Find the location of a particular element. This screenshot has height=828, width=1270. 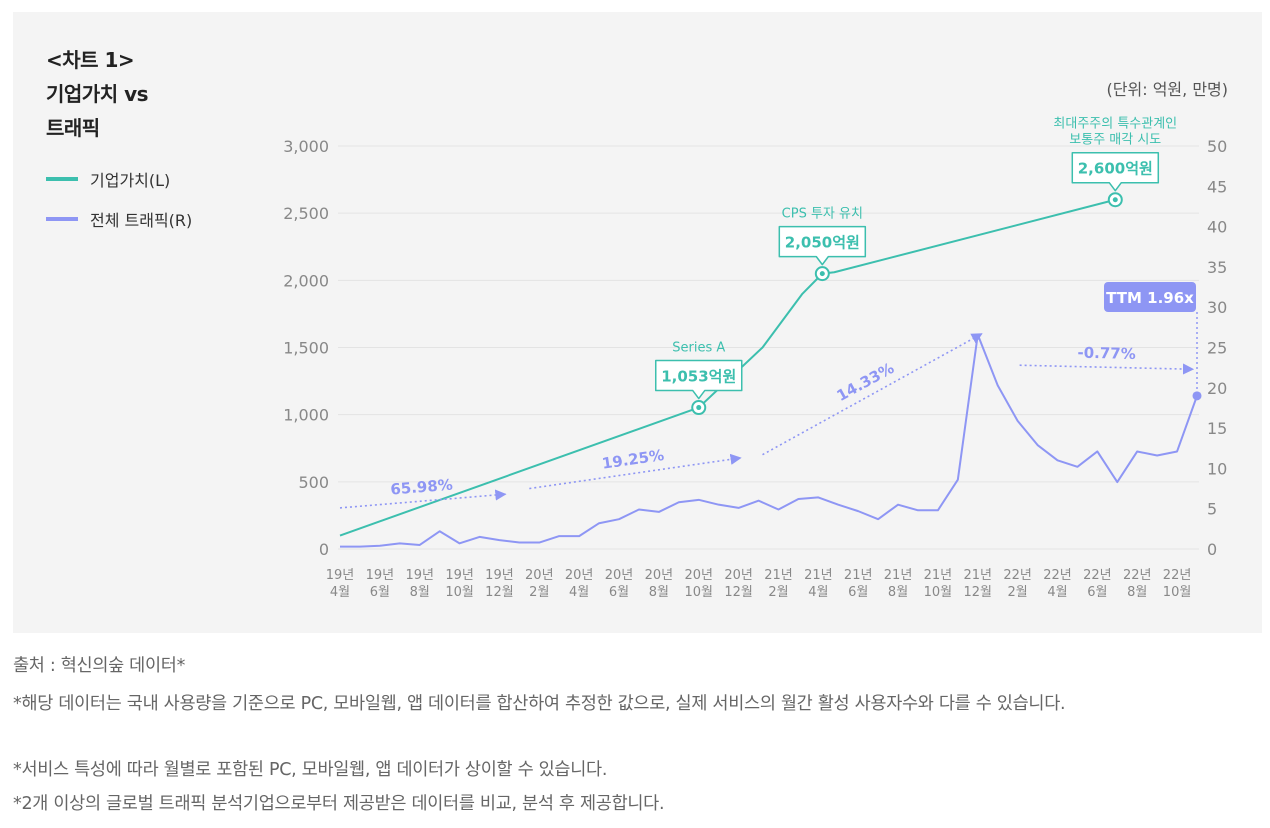

chart-title-line2: 트래픽 is located at coordinates (73, 128).